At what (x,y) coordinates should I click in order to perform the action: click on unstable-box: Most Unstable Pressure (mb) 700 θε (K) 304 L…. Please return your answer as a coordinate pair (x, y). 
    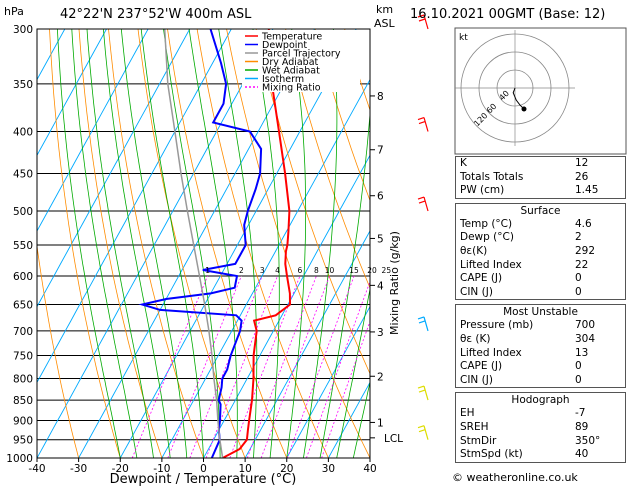
    Looking at the image, I should click on (540, 346).